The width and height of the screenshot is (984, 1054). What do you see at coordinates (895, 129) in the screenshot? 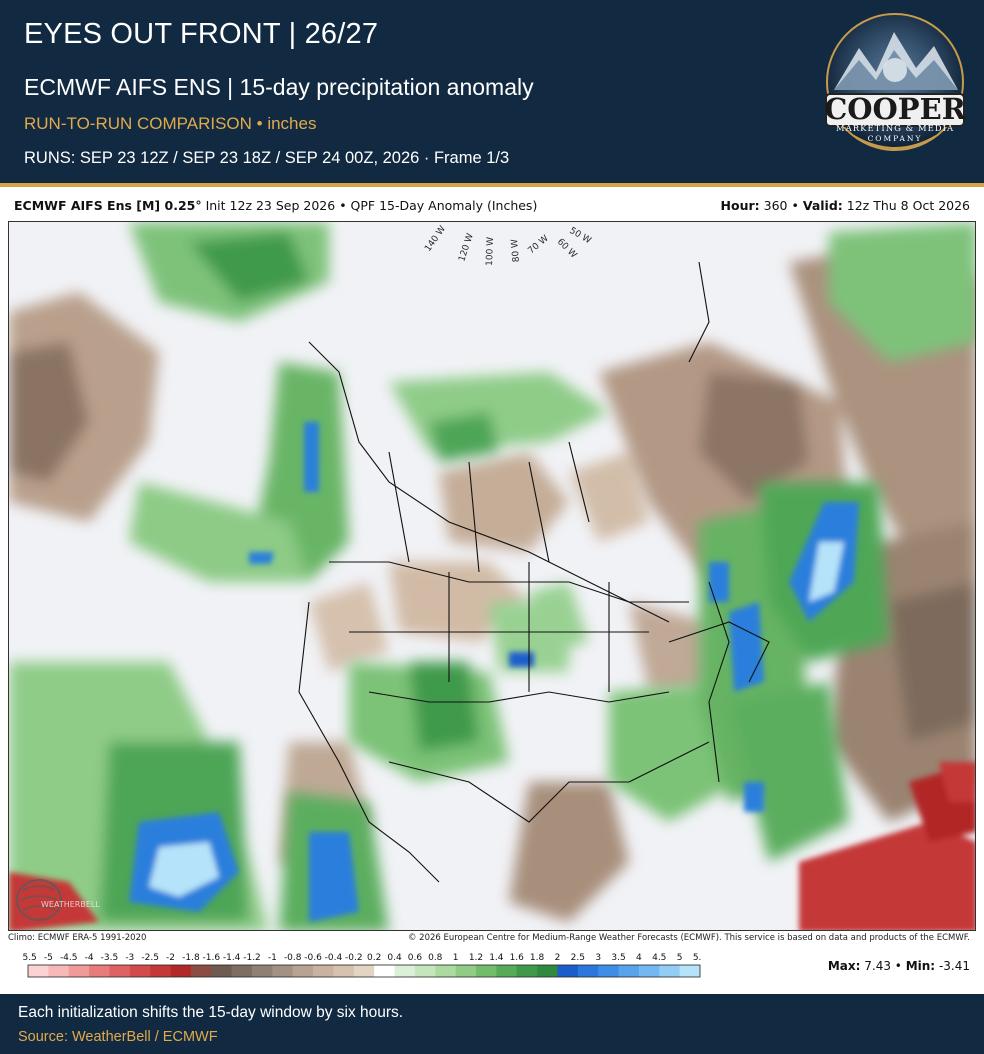
I see `logo-tagline: MARKETING & MEDIA` at bounding box center [895, 129].